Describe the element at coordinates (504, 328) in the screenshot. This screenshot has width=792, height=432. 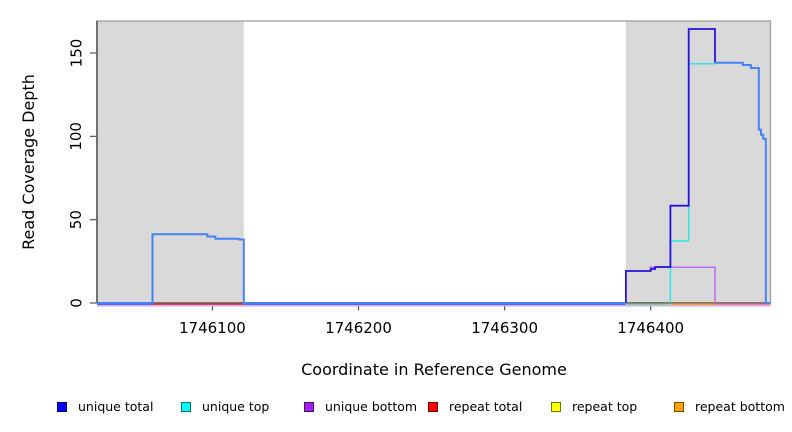
I see `x-tick-label: 1746300` at that location.